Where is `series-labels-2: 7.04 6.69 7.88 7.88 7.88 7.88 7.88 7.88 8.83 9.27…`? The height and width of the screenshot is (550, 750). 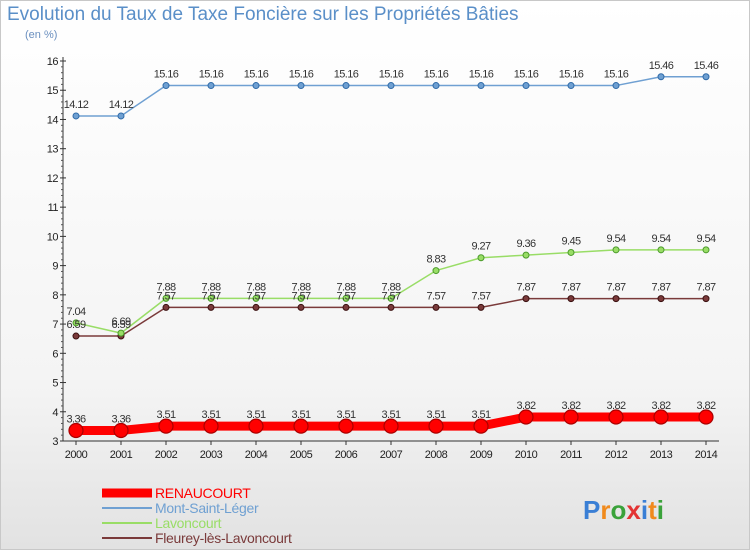
series-labels-2: 7.04 6.69 7.88 7.88 7.88 7.88 7.88 7.88 8.83 9.27… is located at coordinates (391, 280).